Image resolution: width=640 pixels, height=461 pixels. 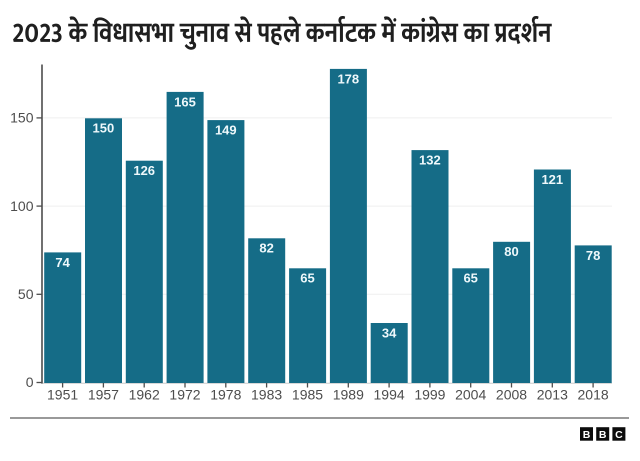 I want to click on svg-text: 1999, so click(x=429, y=395).